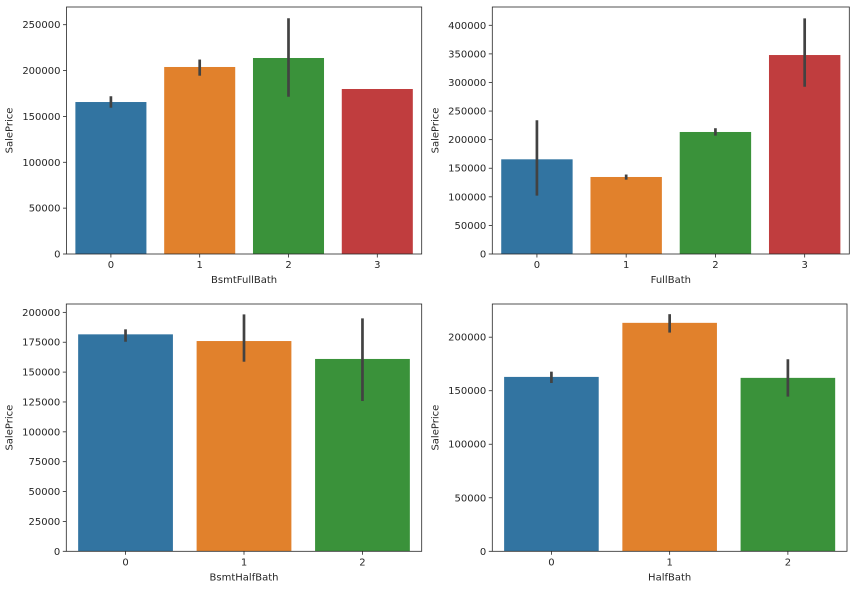 This screenshot has height=589, width=854. What do you see at coordinates (41, 343) in the screenshot?
I see `y-tick-label: 175000` at bounding box center [41, 343].